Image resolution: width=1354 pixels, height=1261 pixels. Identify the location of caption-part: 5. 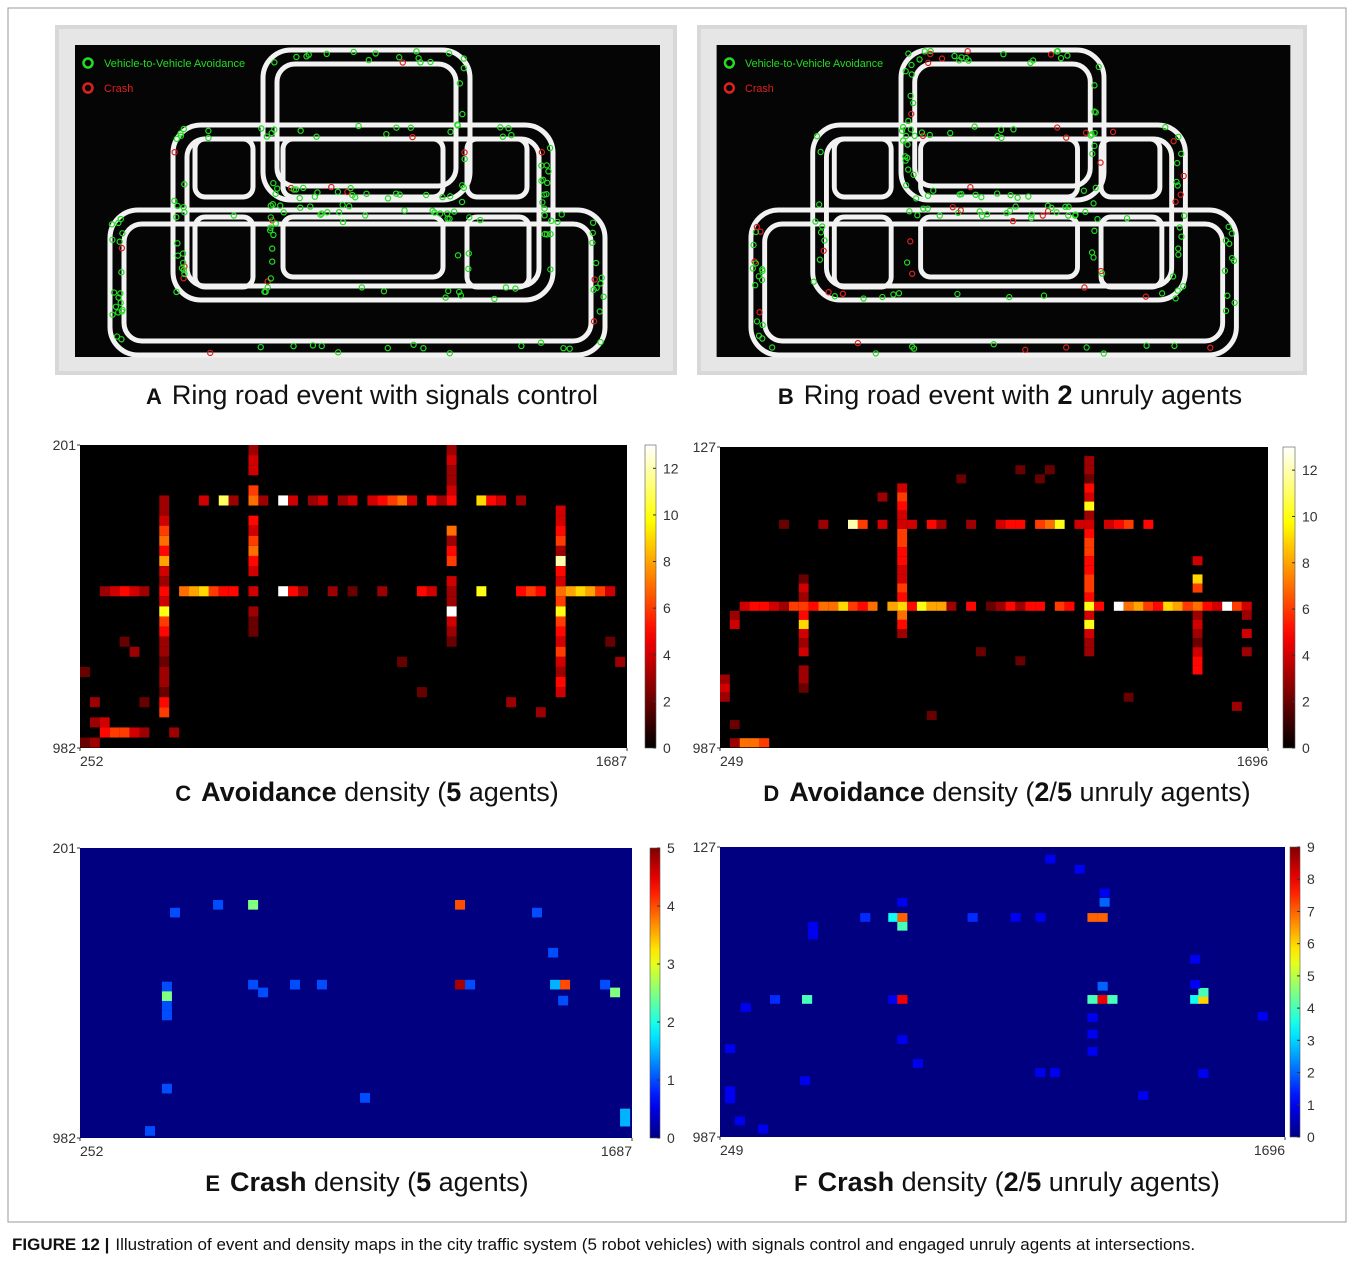
(423, 1182).